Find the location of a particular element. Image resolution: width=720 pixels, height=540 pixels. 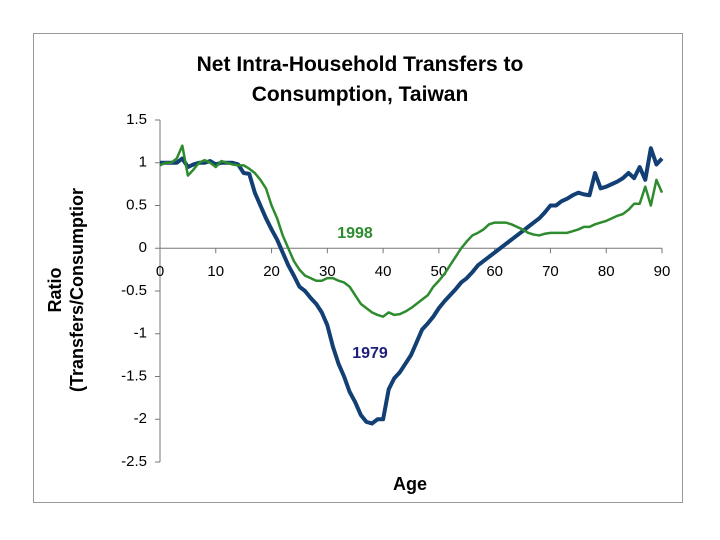

x-tick-label: 20 is located at coordinates (271, 271).